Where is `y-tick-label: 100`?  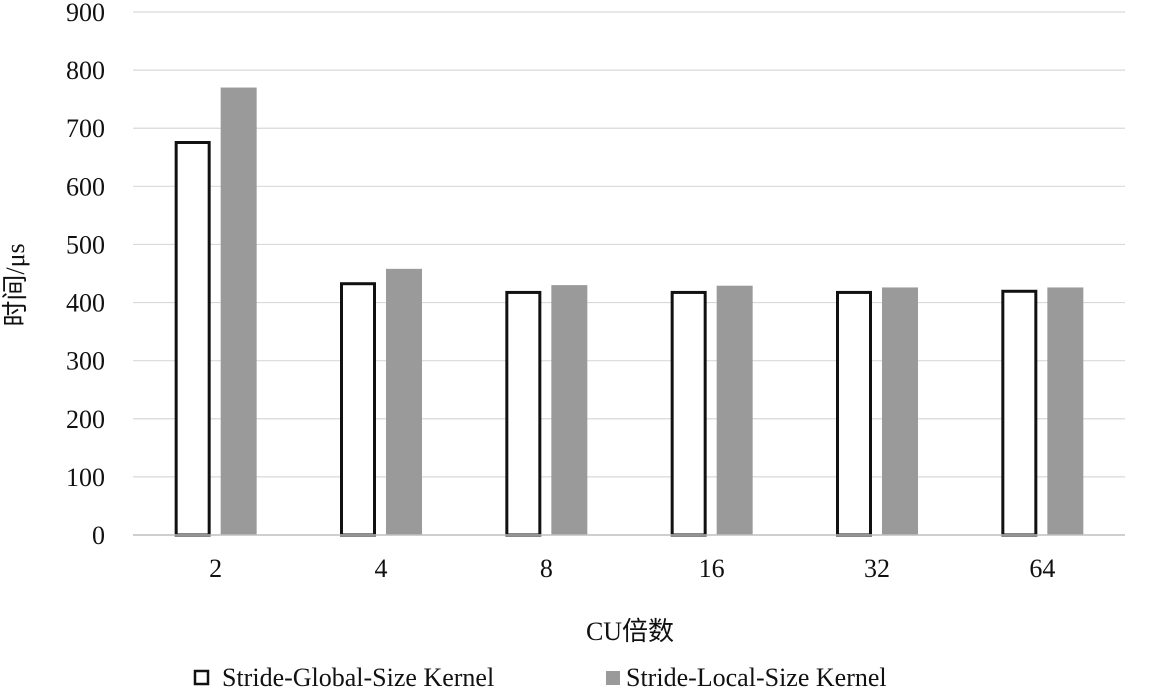
y-tick-label: 100 is located at coordinates (85, 477).